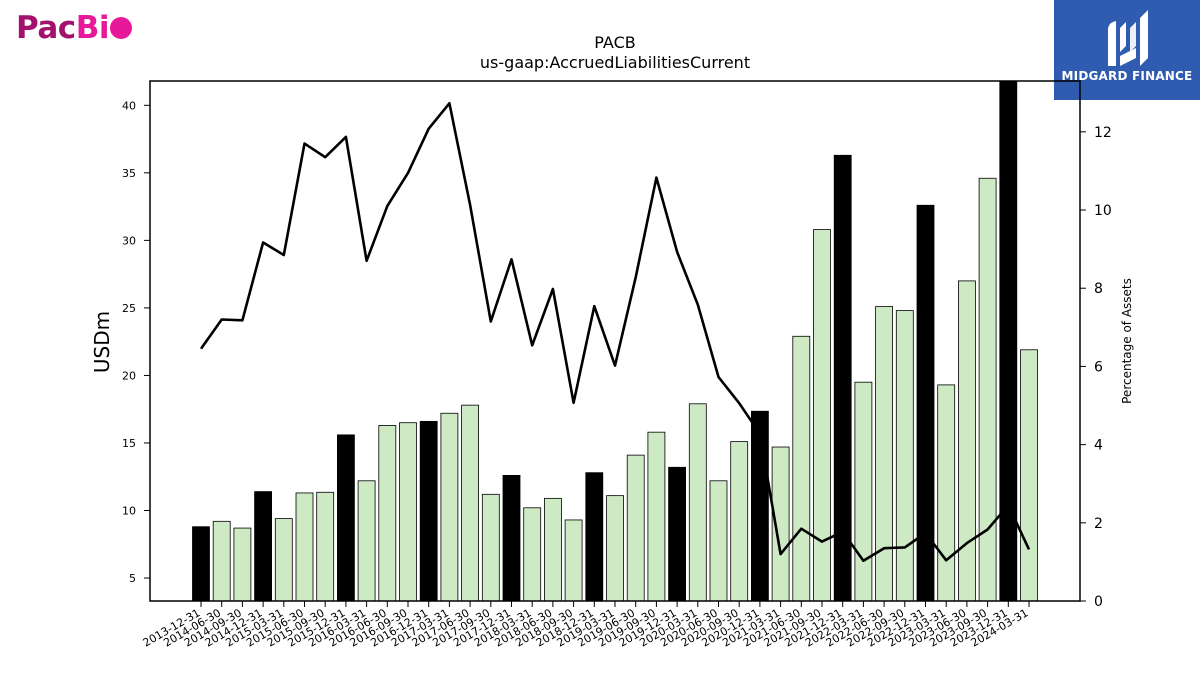 This screenshot has width=1200, height=675. Describe the element at coordinates (1127, 341) in the screenshot. I see `y2-axis-label: Percentage of Assets` at that location.